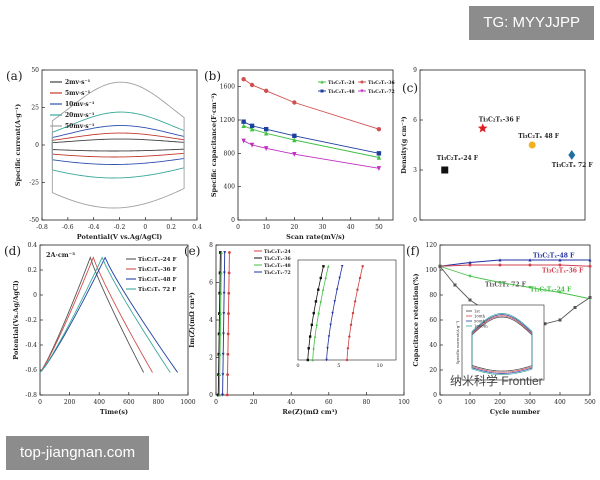 Image resolution: width=600 pixels, height=480 pixels. I want to click on y-tick-label: -25, so click(34, 183).